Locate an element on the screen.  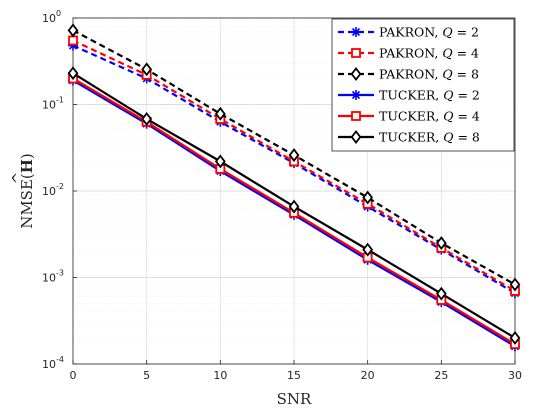
y-axis-label-close: ) is located at coordinates (27, 156).